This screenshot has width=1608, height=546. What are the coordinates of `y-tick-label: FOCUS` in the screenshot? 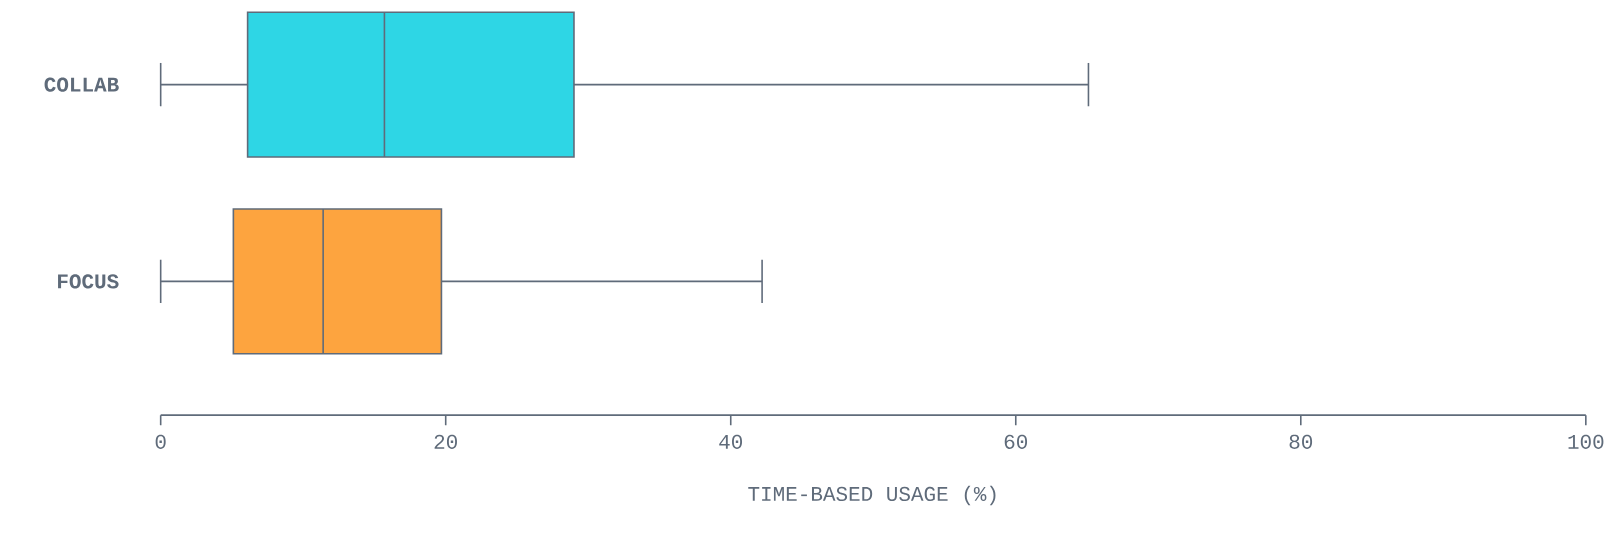 It's located at (88, 281).